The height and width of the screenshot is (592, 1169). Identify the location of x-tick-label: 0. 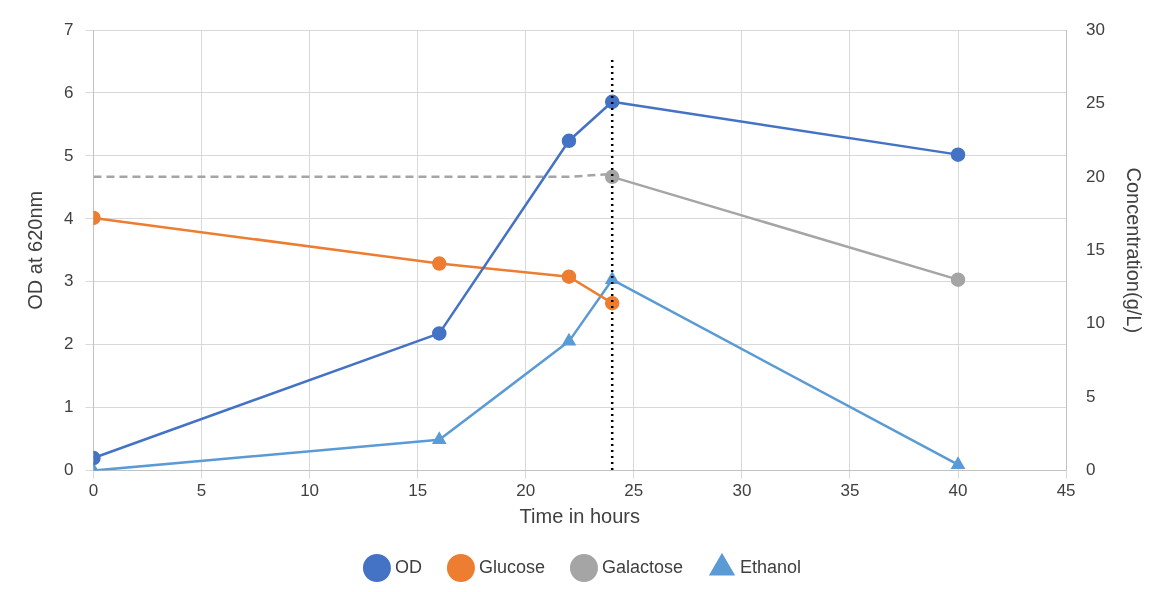
(93, 491).